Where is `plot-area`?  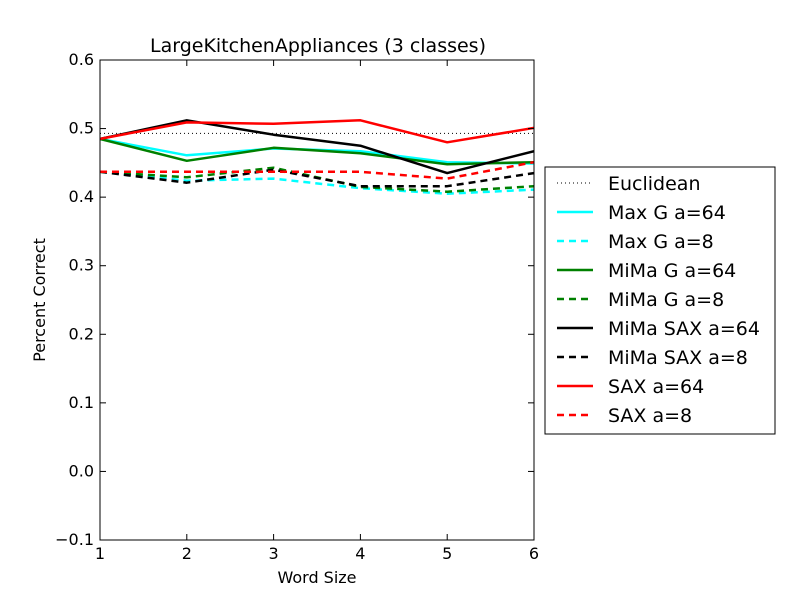
plot-area is located at coordinates (317, 157).